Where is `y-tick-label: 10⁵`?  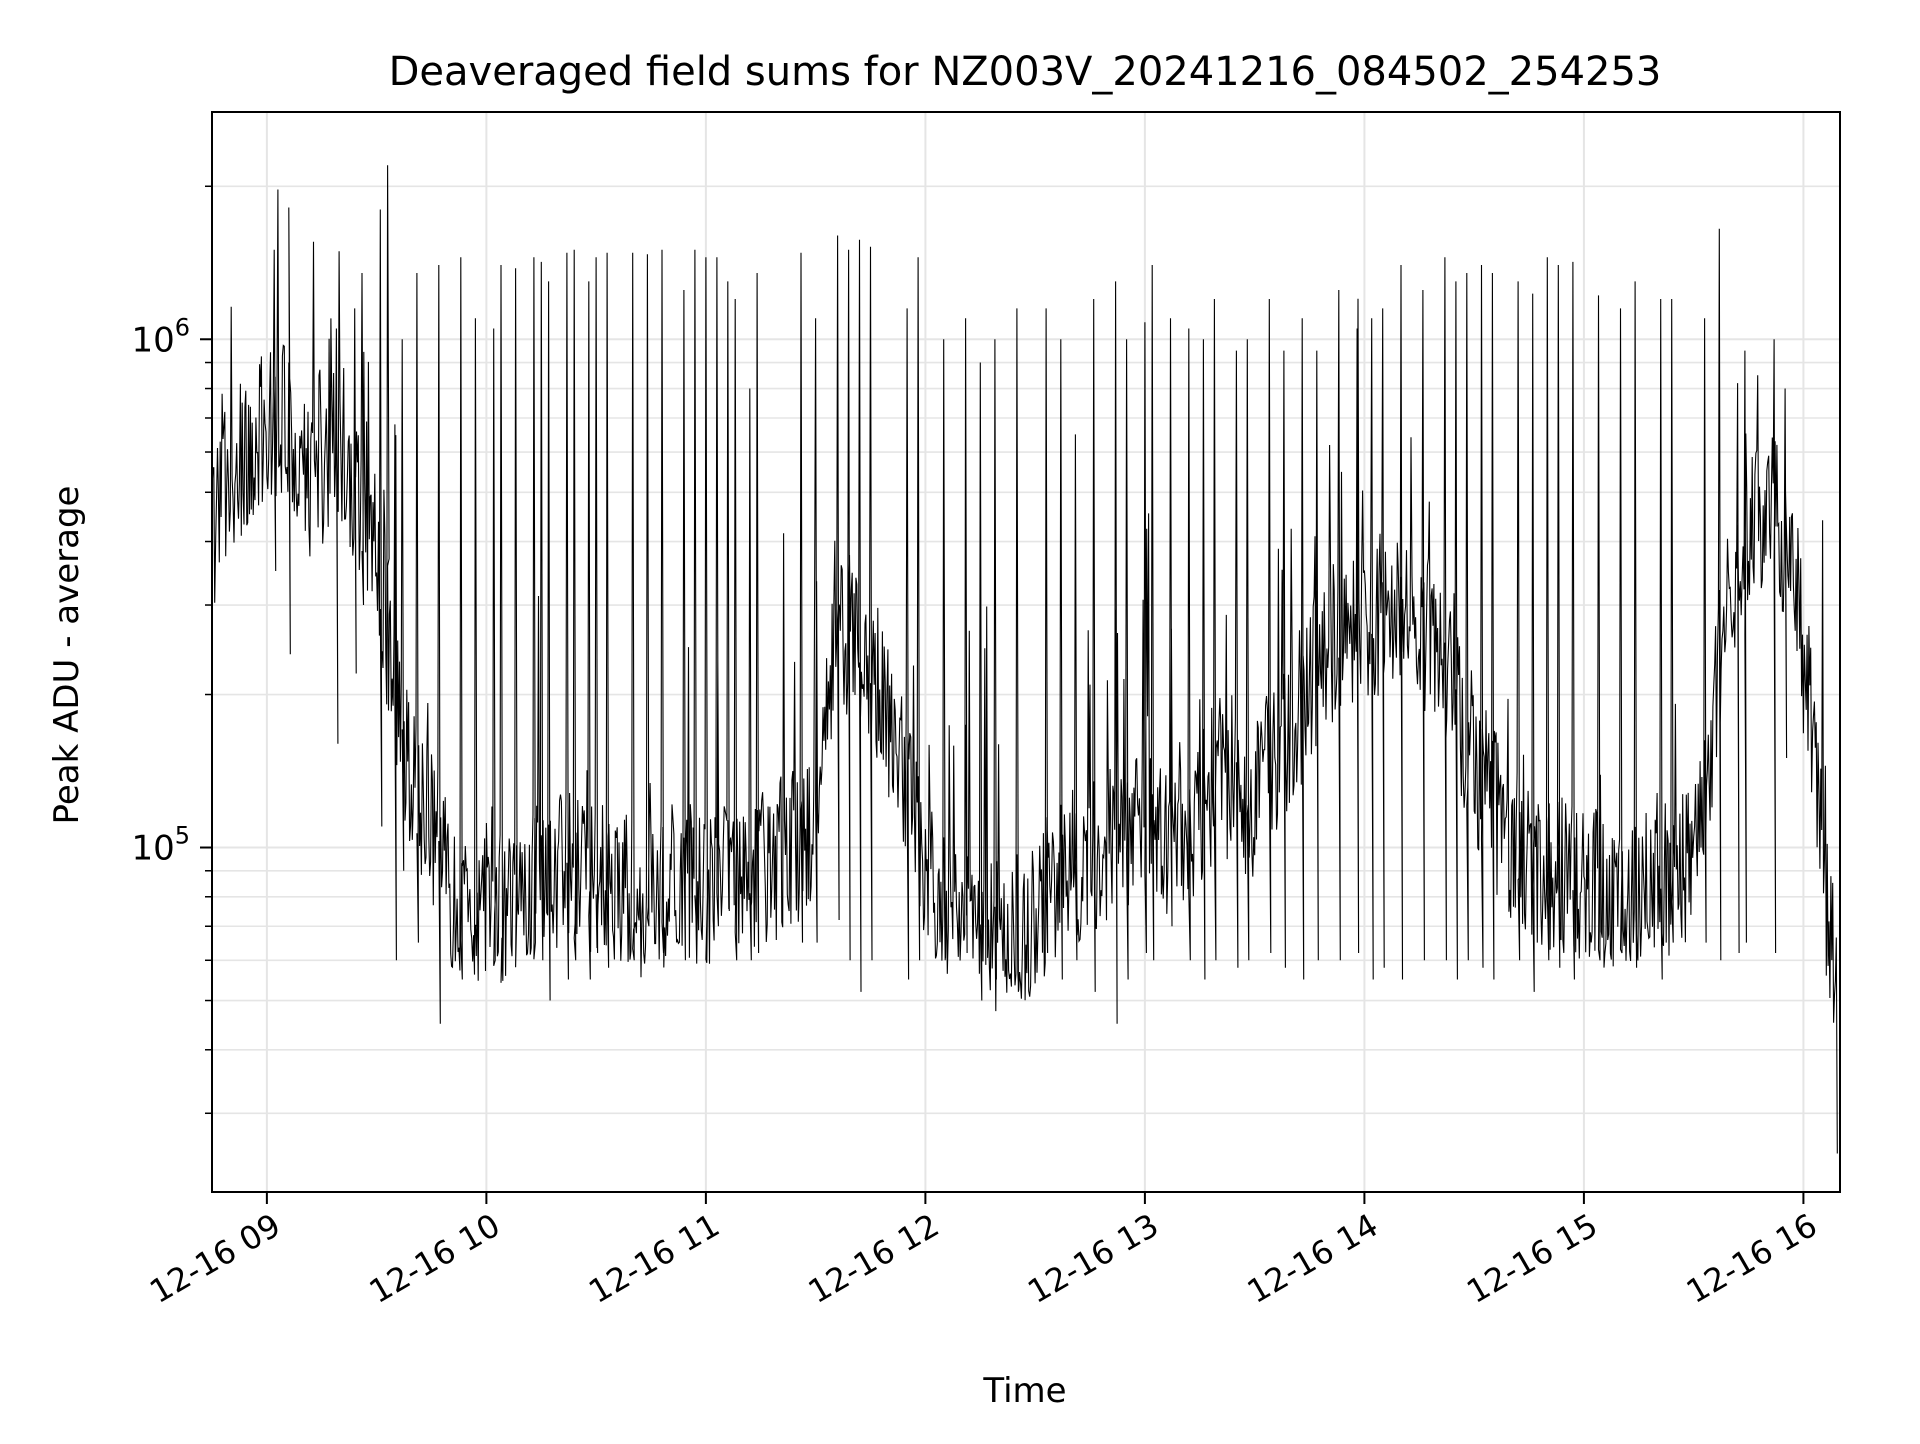
y-tick-label: 10⁵ is located at coordinates (160, 845).